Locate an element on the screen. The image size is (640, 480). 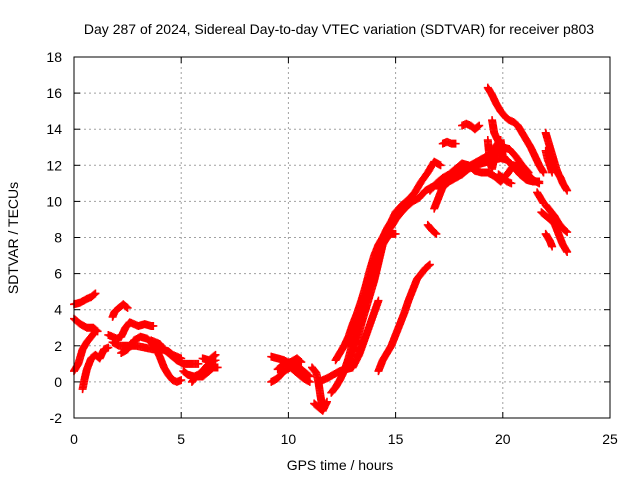
y-tick-label: 8 is located at coordinates (58, 238).